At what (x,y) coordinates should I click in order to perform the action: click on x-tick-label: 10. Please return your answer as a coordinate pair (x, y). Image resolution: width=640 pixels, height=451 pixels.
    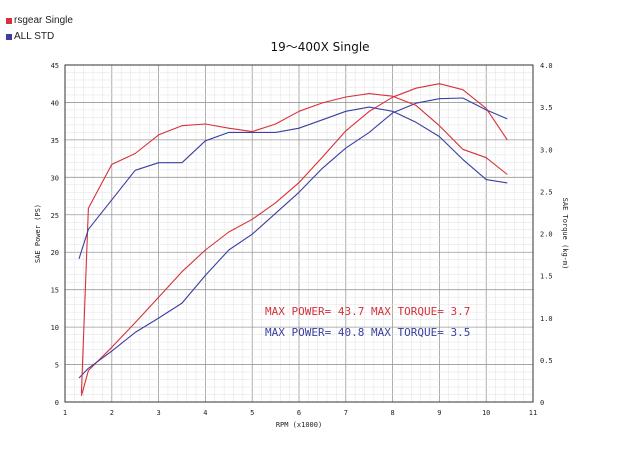
    Looking at the image, I should click on (486, 413).